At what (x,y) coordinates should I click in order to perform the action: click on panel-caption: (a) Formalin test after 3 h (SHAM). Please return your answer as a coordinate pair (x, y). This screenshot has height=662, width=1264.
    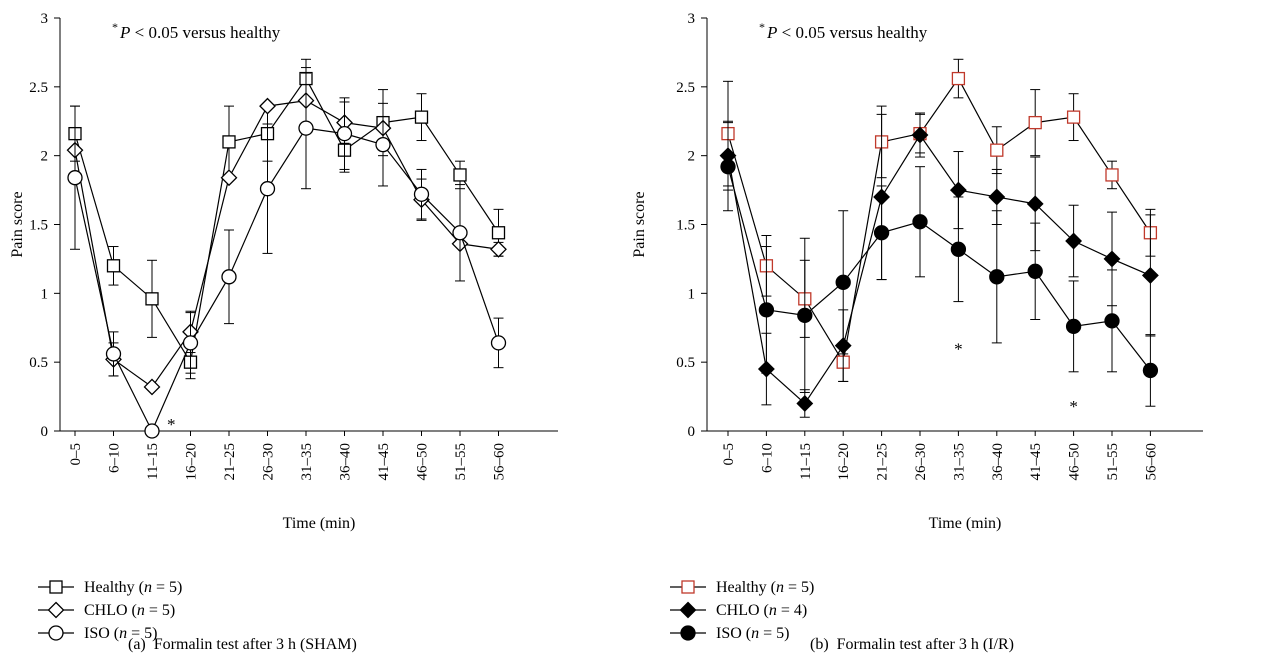
    Looking at the image, I should click on (242, 644).